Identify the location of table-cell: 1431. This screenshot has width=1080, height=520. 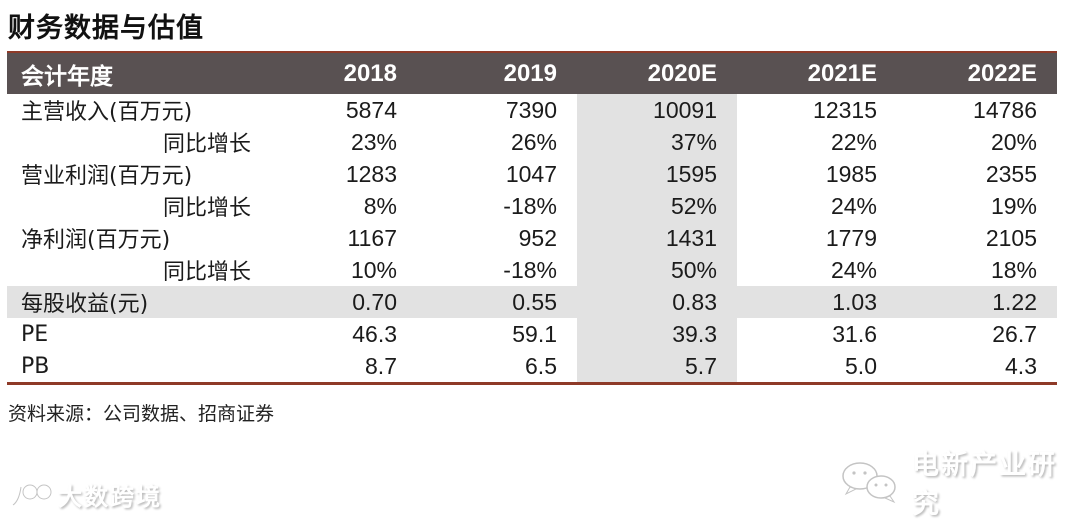
(657, 238).